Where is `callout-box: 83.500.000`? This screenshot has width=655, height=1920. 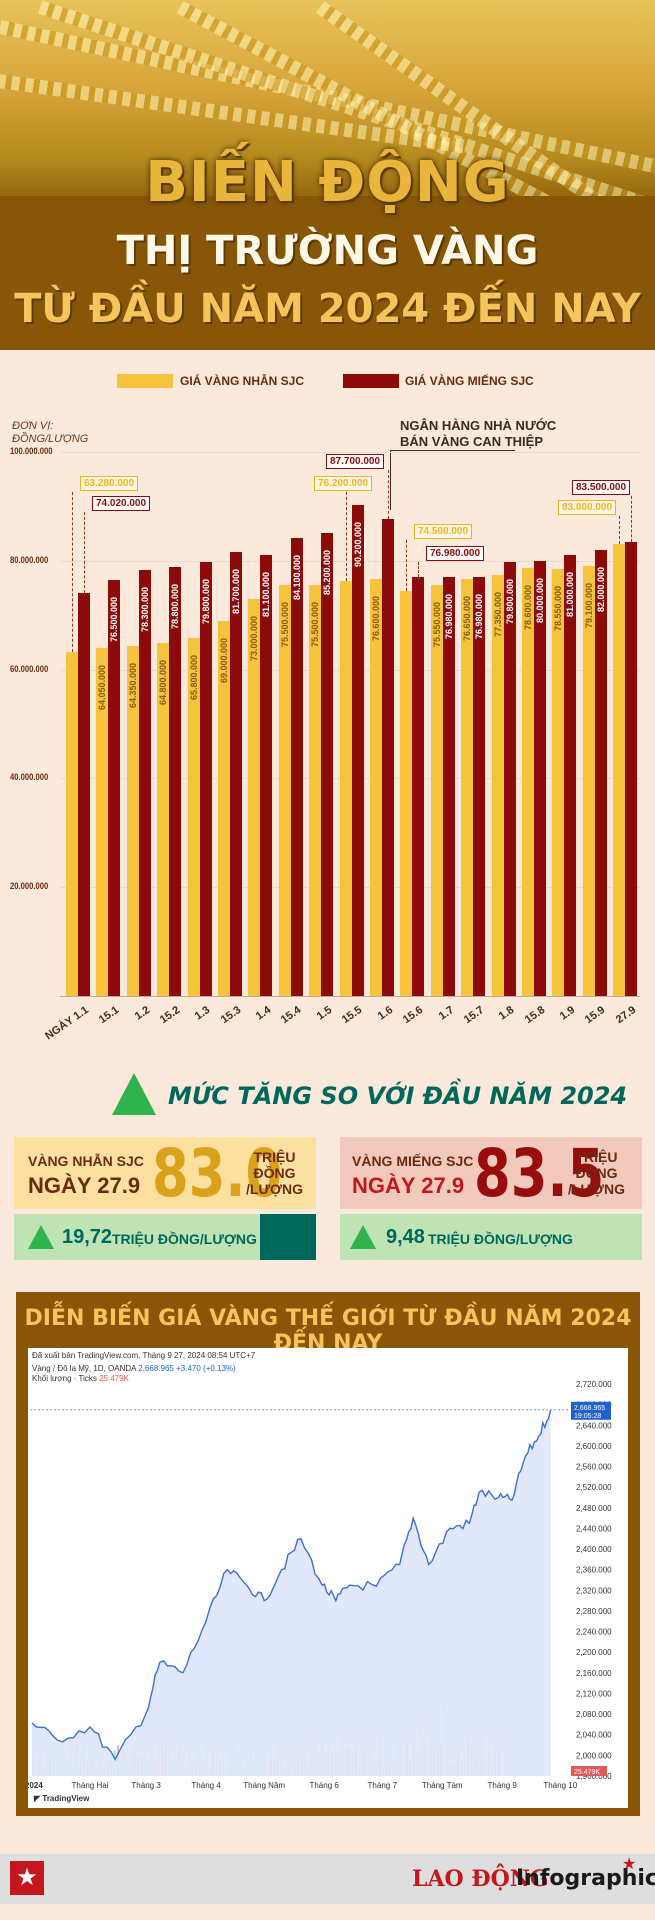 callout-box: 83.500.000 is located at coordinates (601, 487).